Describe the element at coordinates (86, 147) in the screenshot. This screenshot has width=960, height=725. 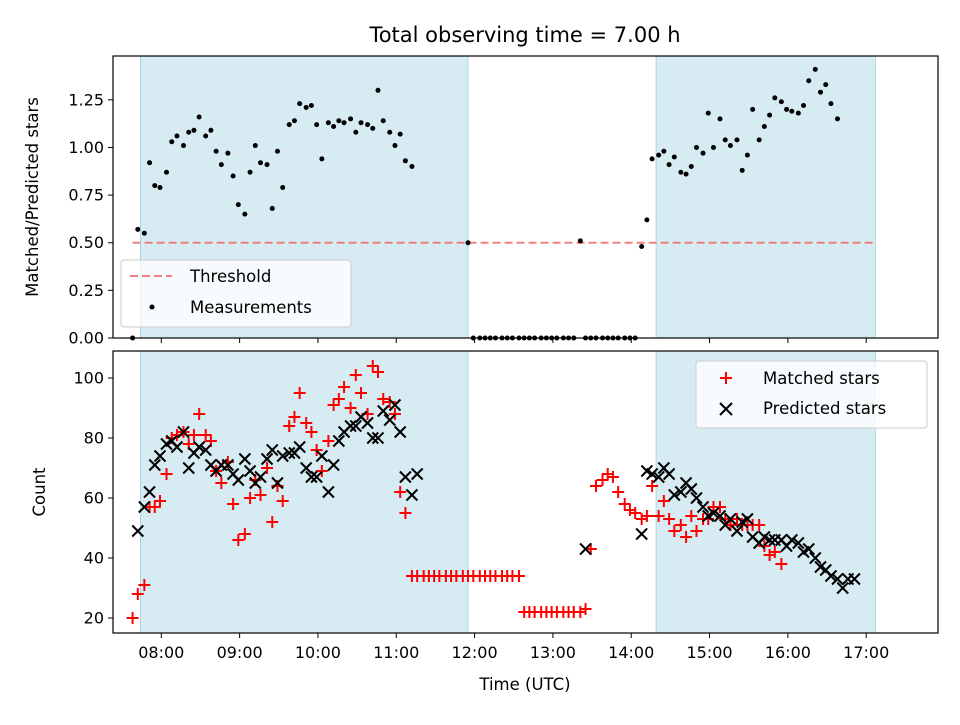
I see `y-tick-label: 1.00` at that location.